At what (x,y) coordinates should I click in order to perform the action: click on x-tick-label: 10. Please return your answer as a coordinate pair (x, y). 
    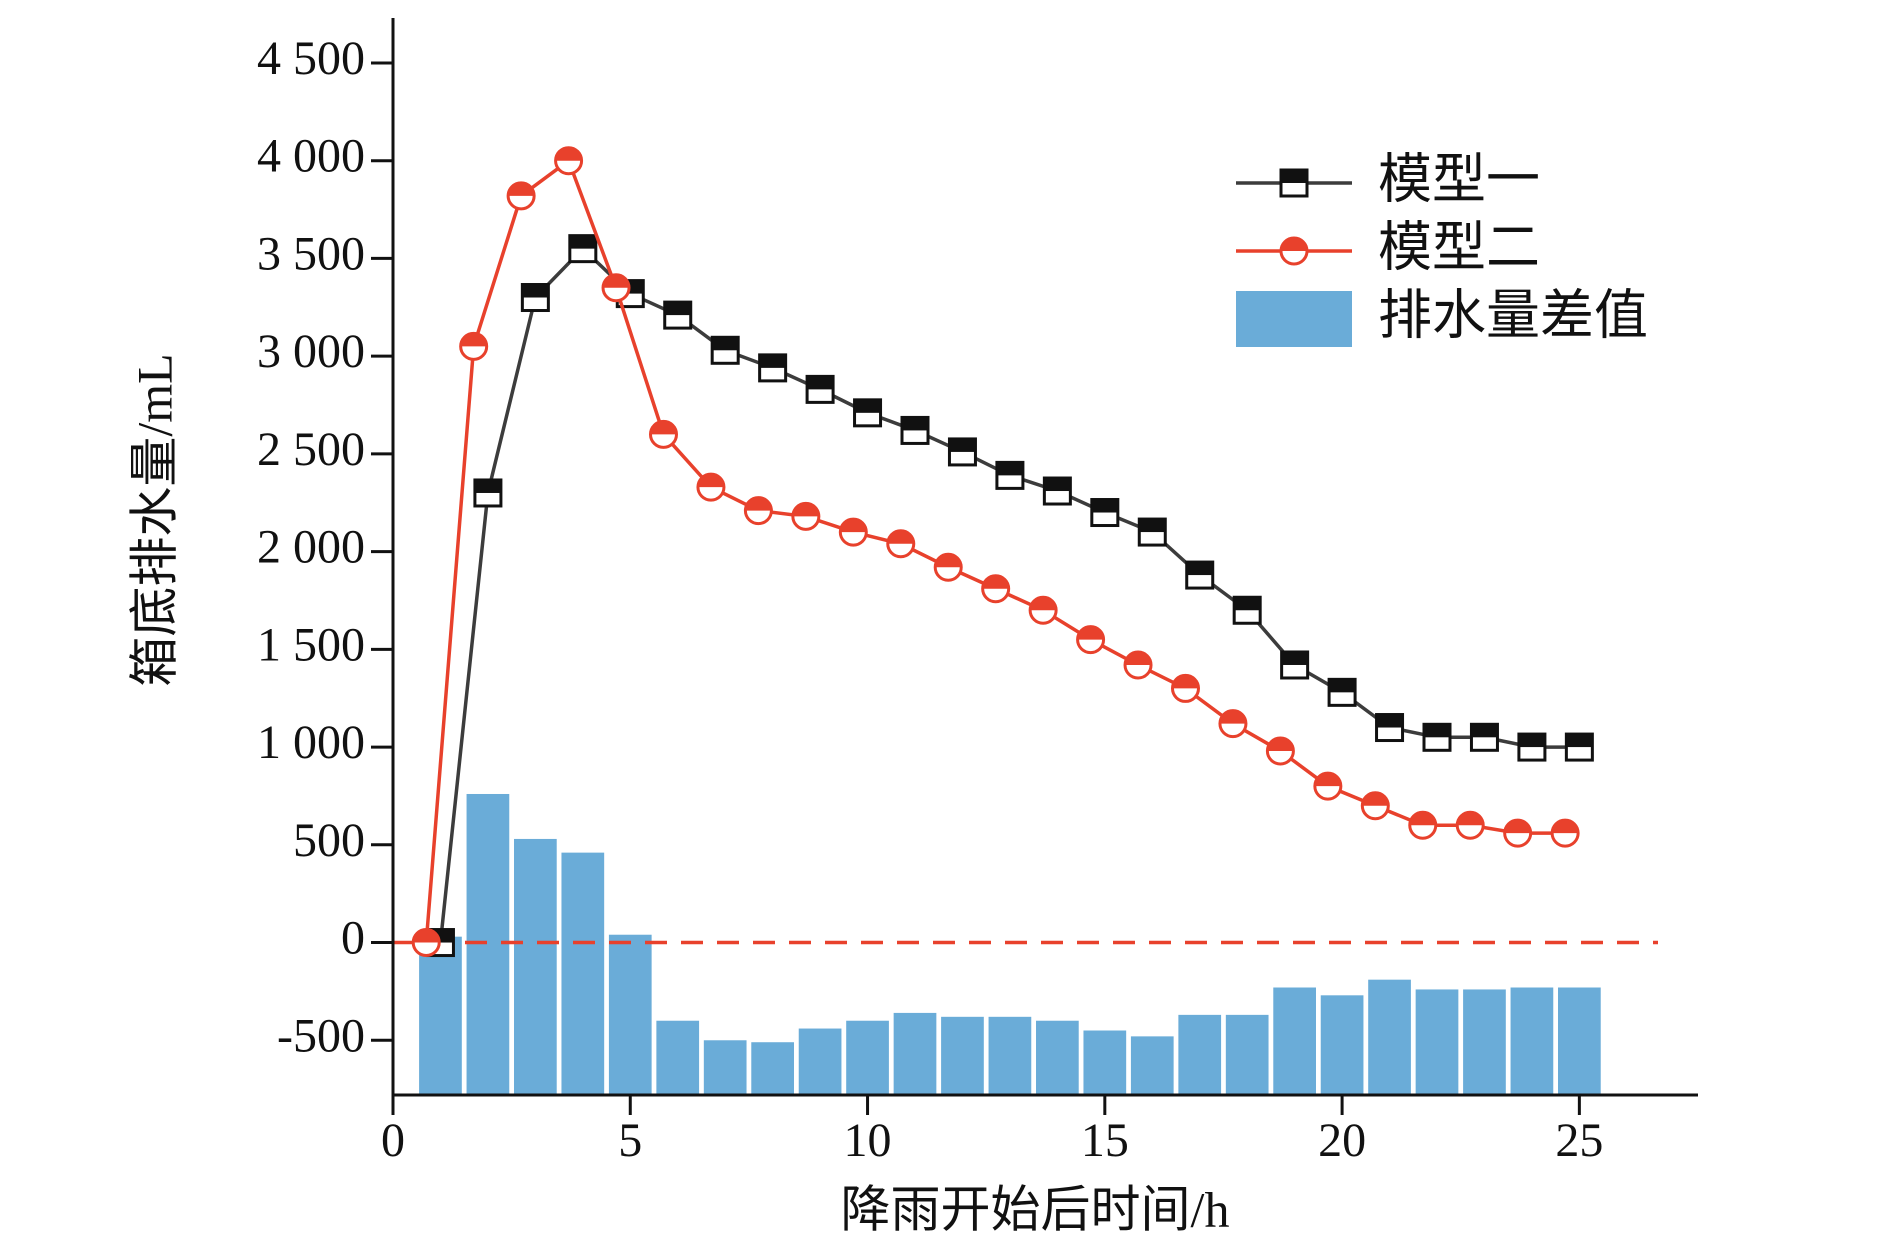
    Looking at the image, I should click on (868, 1140).